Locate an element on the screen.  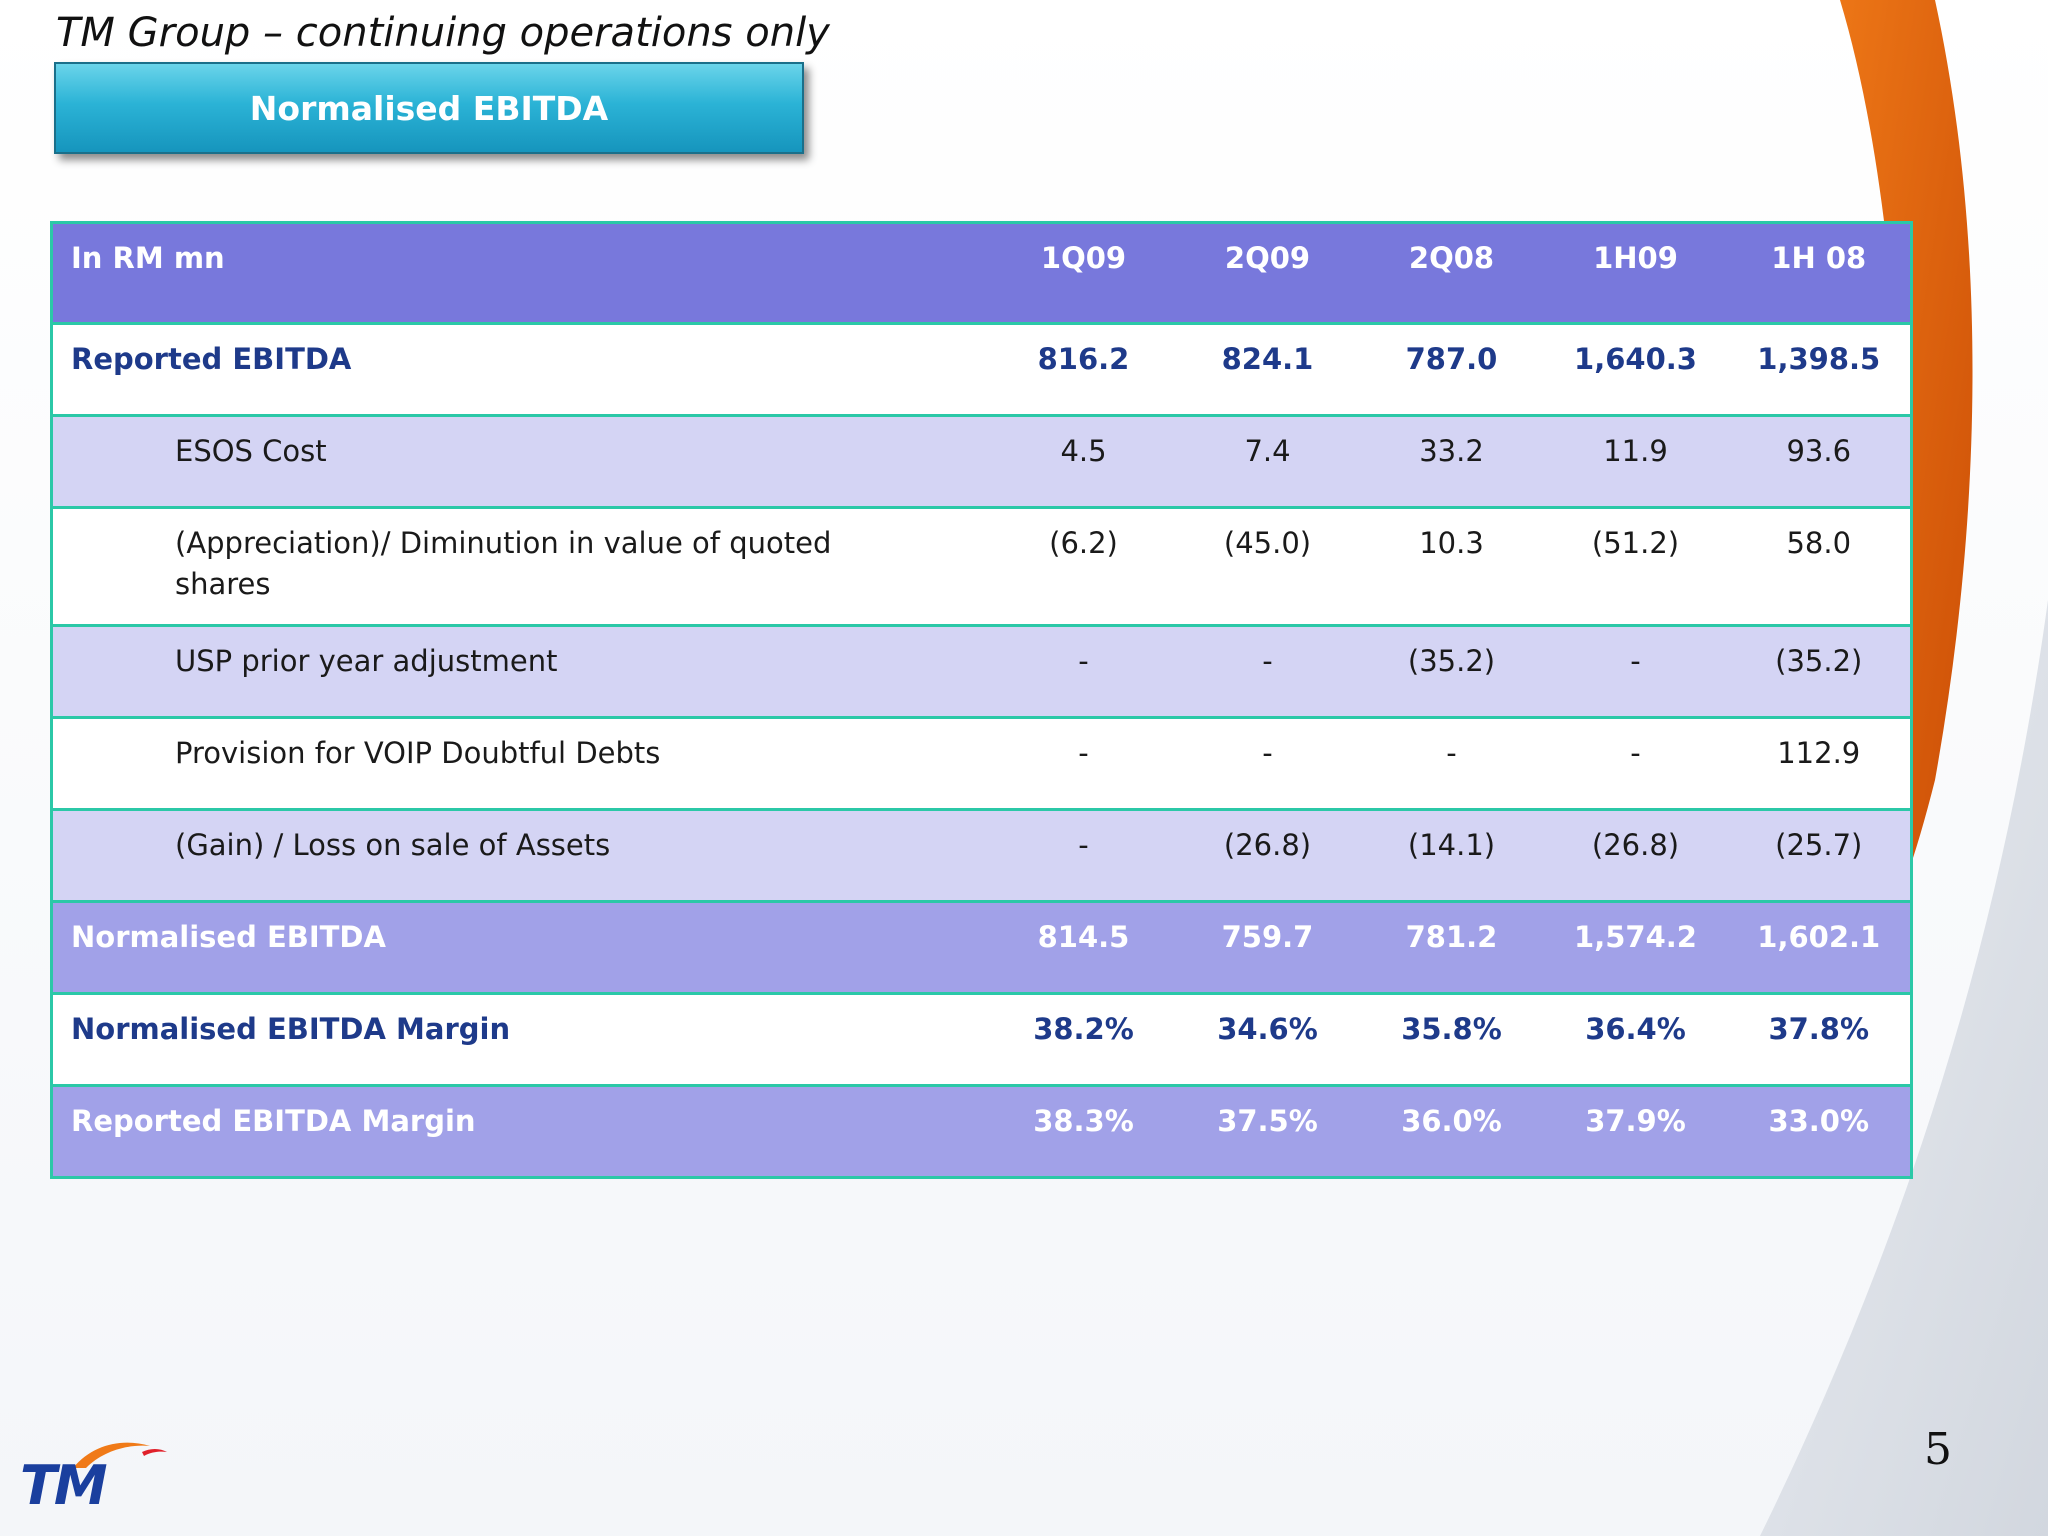
table-cell: 787.0 is located at coordinates (1451, 369).